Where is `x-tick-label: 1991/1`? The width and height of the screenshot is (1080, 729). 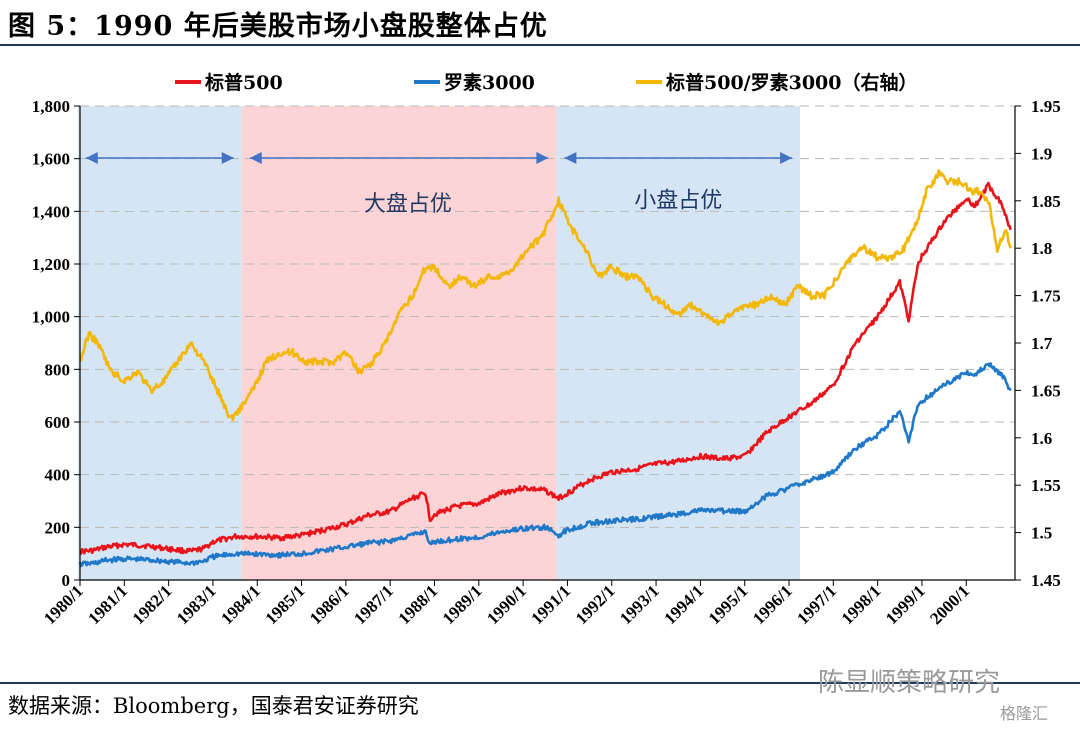 x-tick-label: 1991/1 is located at coordinates (550, 604).